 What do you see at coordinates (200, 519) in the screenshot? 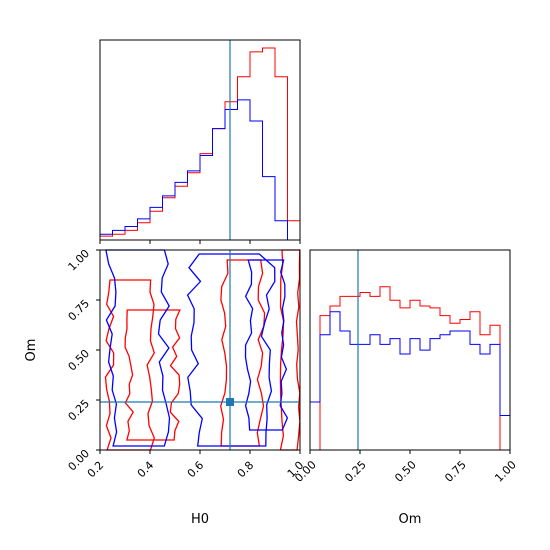
I see `x-axis-label-h0: H0` at bounding box center [200, 519].